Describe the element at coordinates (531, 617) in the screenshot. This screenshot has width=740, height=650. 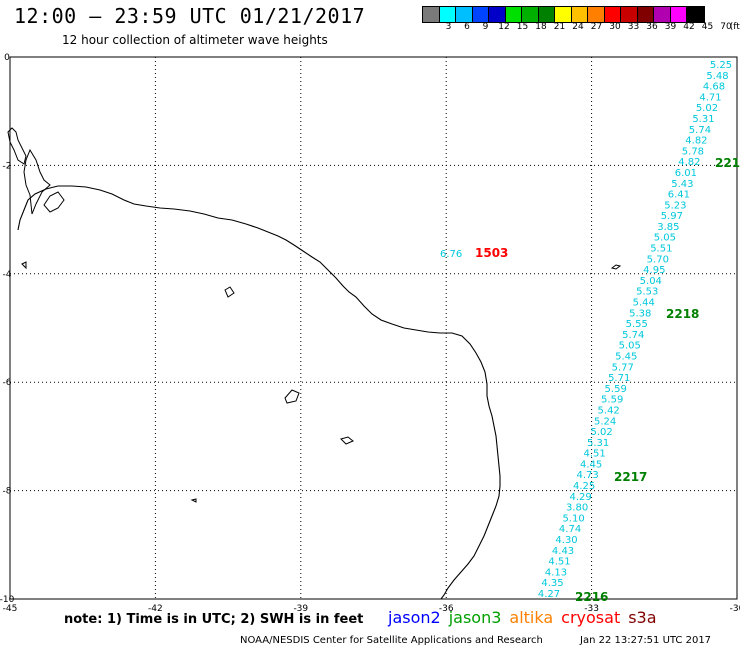
I see `legend-satellite-altika: altika` at that location.